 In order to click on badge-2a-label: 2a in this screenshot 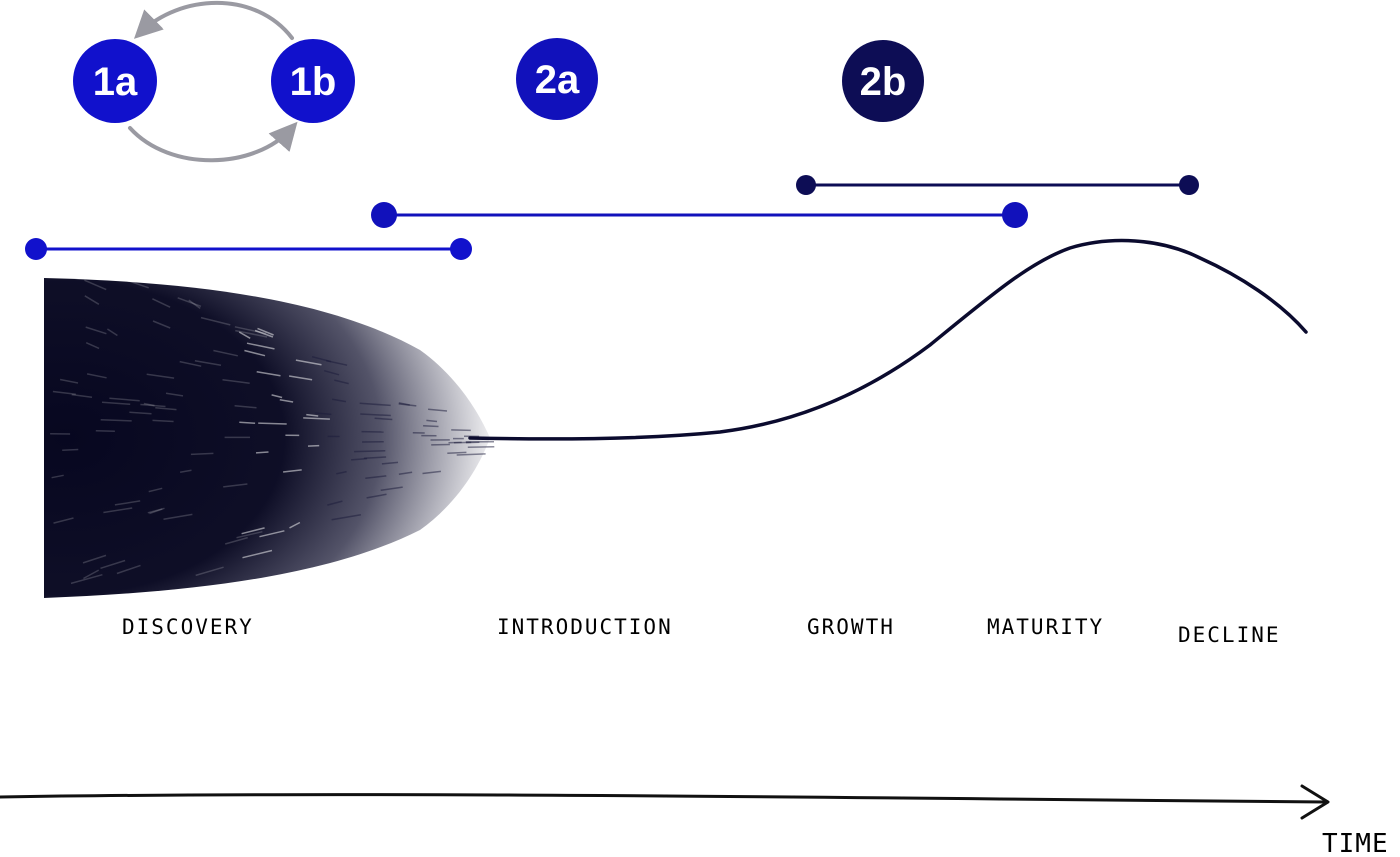, I will do `click(557, 80)`.